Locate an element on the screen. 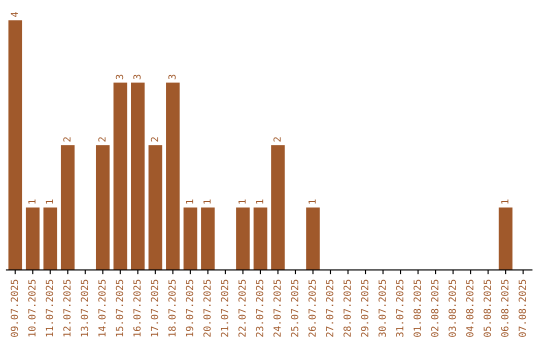 Image resolution: width=540 pixels, height=340 pixels. x-tick-label: 19.07.2025 is located at coordinates (190, 308).